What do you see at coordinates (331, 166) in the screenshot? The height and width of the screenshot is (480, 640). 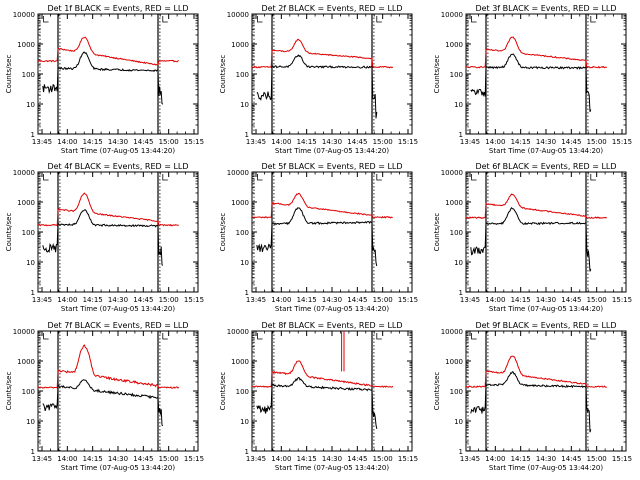 I see `panel-title: Det 5f BLACK = Events, RED = LLD` at bounding box center [331, 166].